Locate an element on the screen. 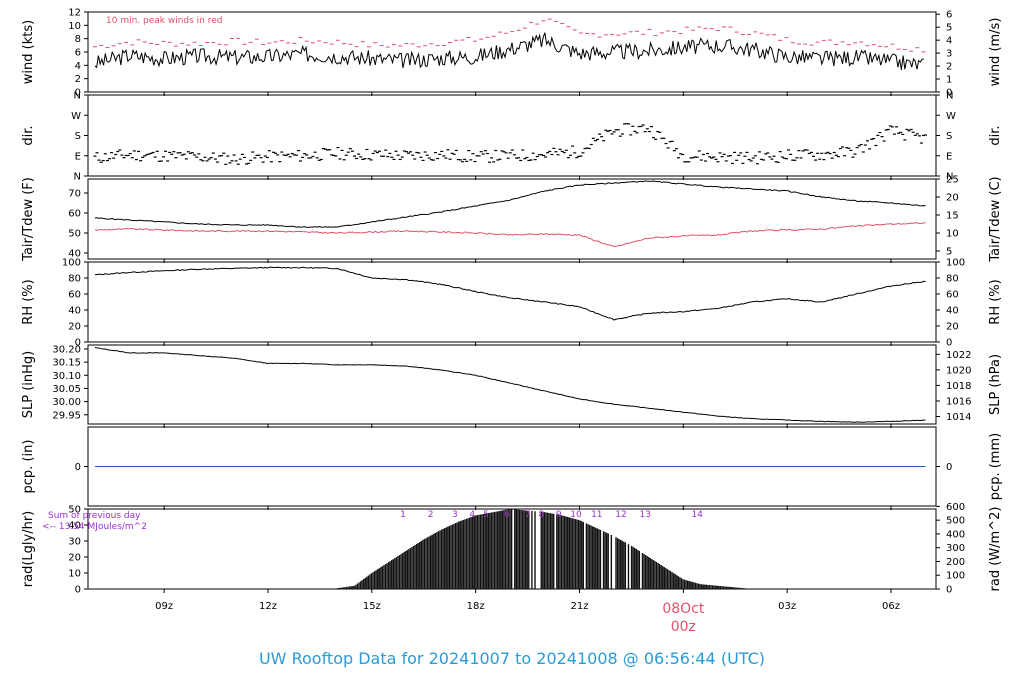  y-tick-label-left-wind: 8 is located at coordinates (78, 39).